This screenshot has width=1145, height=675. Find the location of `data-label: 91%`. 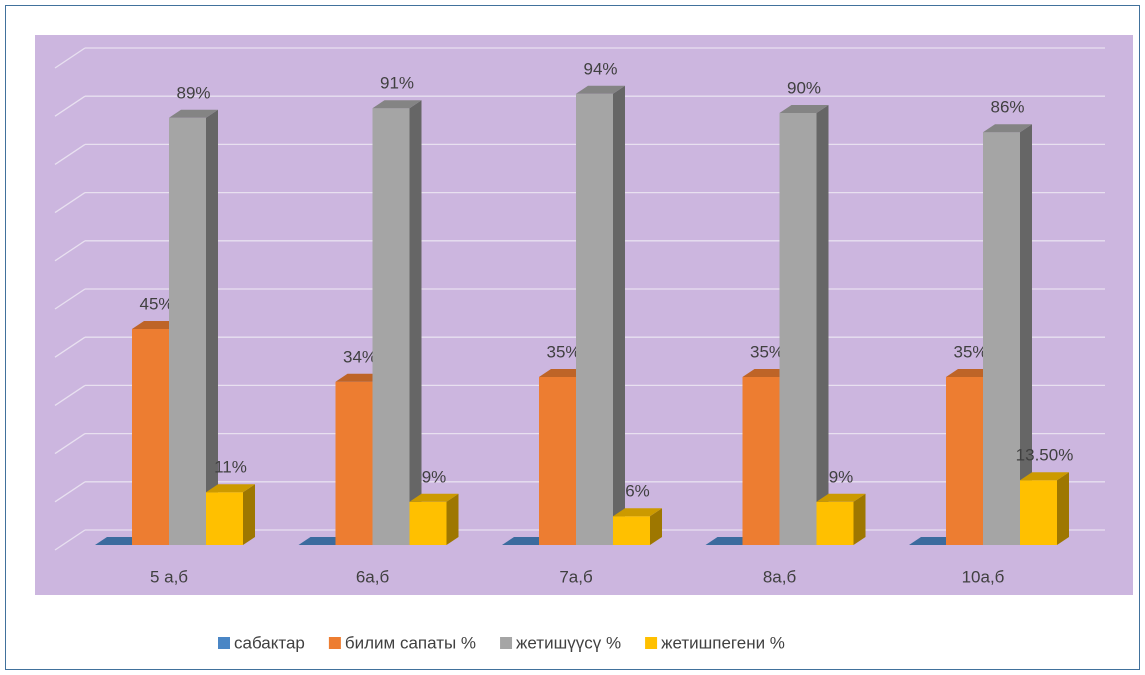

data-label: 91% is located at coordinates (397, 83).